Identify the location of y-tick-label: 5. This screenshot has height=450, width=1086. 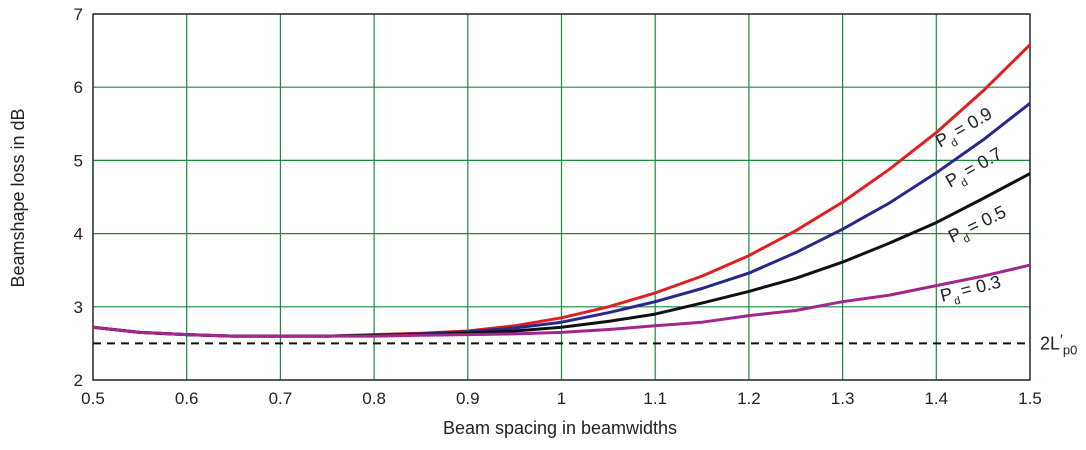
(78, 160).